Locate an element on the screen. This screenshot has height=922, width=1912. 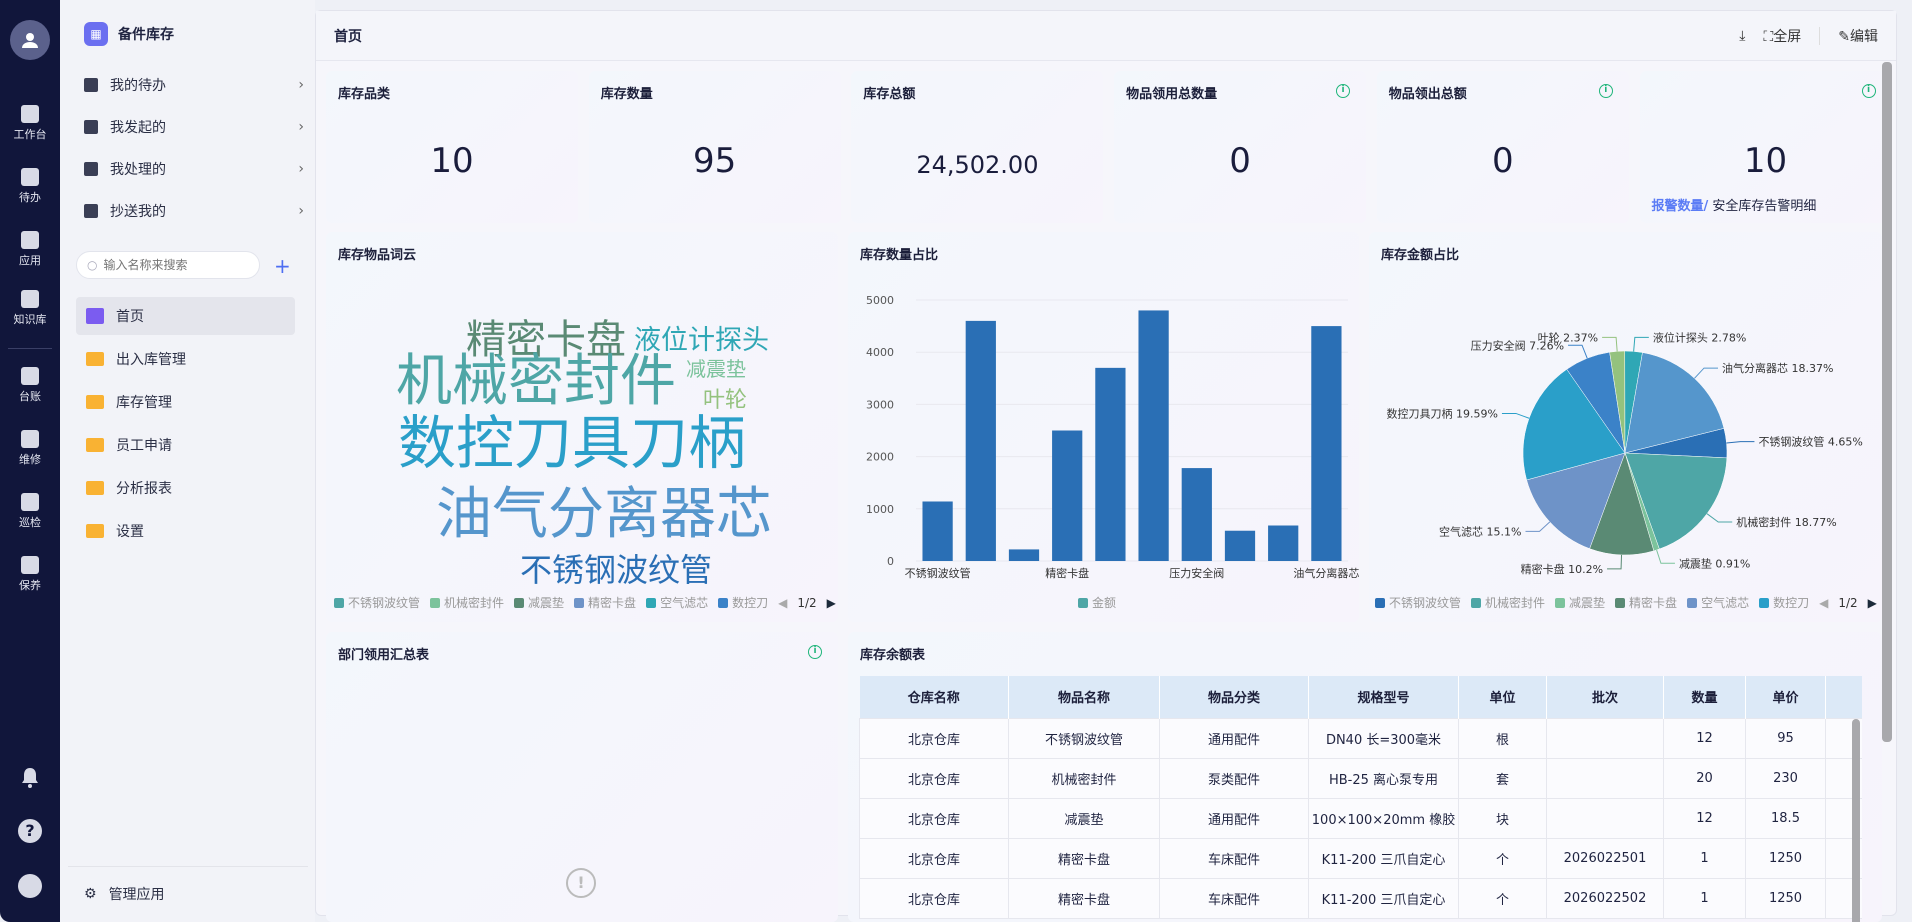
edit-icon: ✎ is located at coordinates (1844, 36).